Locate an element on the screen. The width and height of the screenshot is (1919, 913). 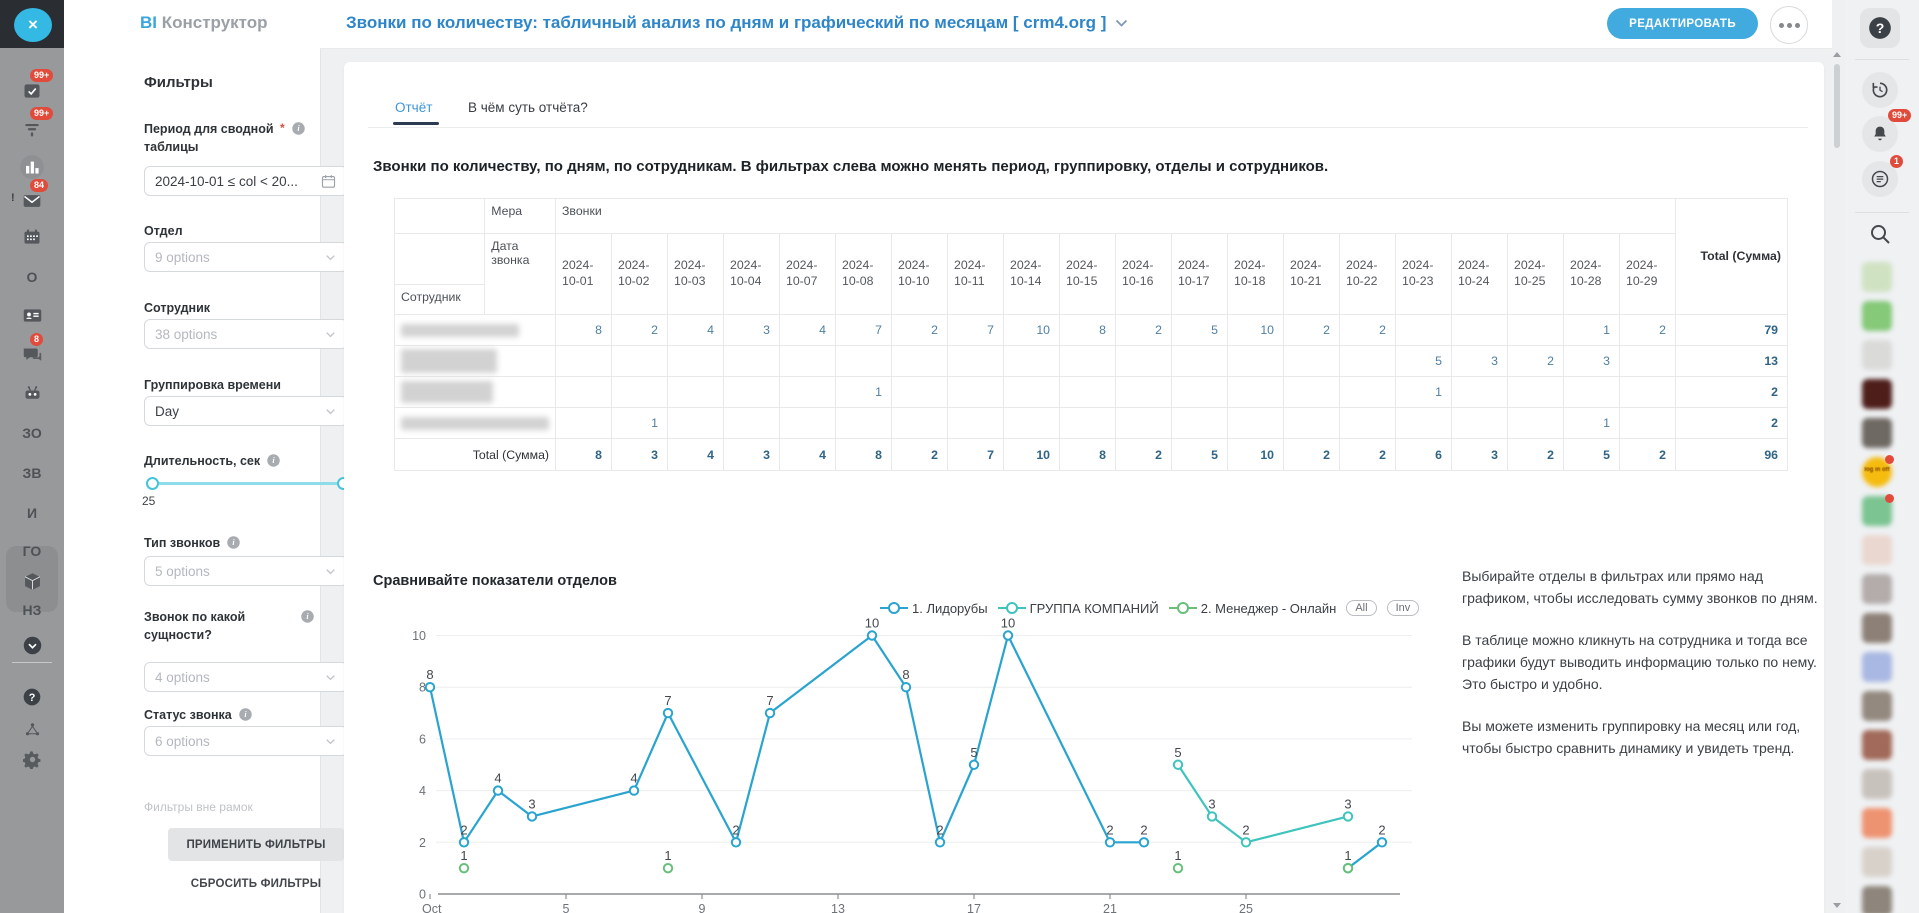
rail-item-calendar is located at coordinates (32, 237).